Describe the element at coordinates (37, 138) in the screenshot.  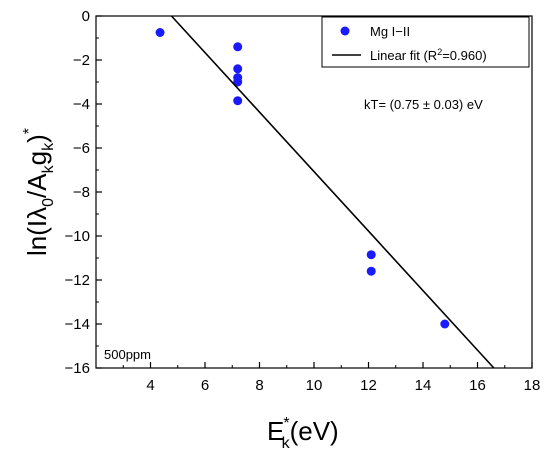
I see `y-title-p4: )` at that location.